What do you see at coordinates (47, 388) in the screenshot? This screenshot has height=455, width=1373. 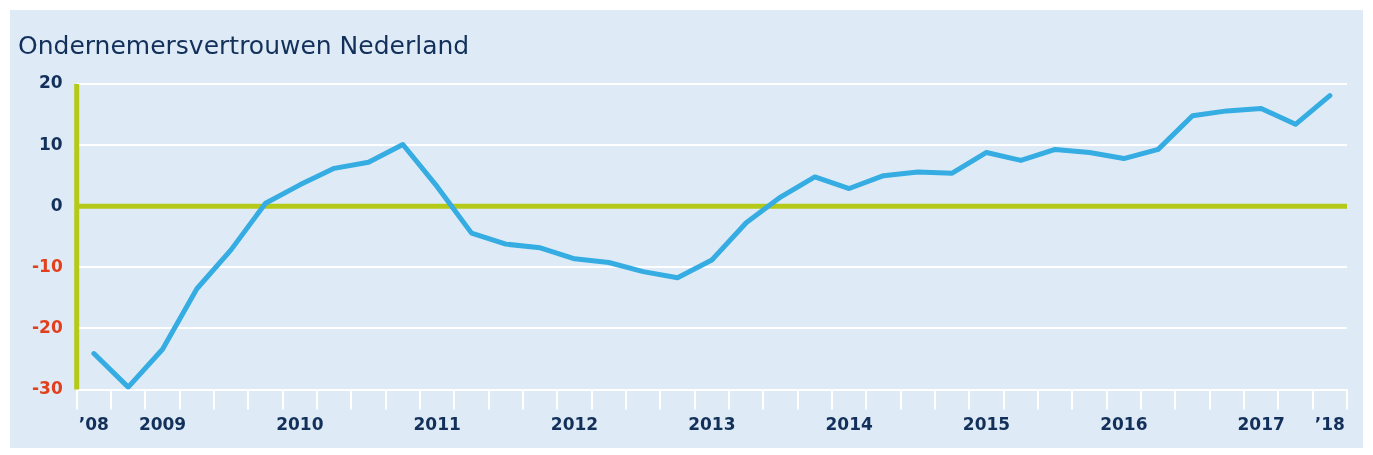 I see `y-tick-label: -30` at bounding box center [47, 388].